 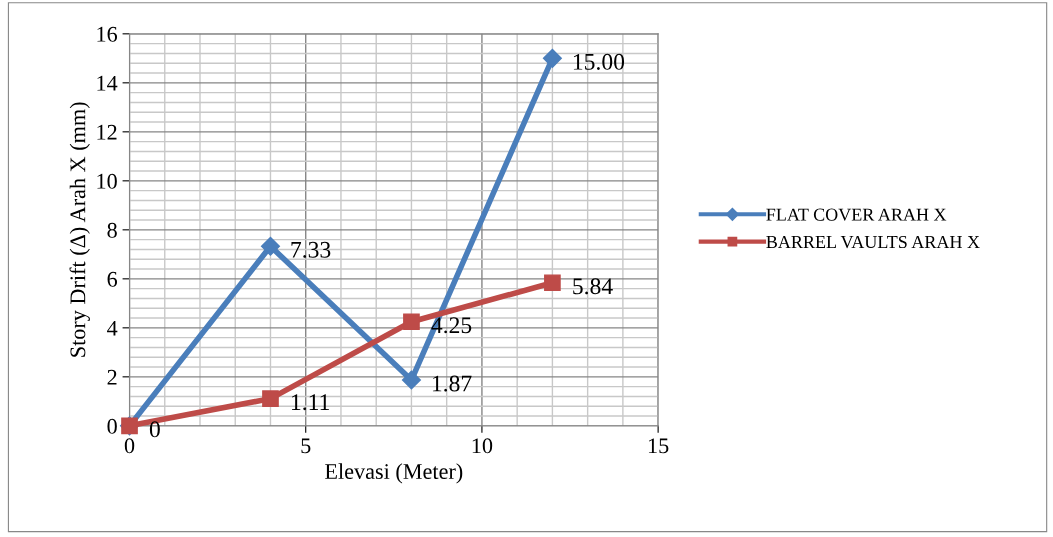 What do you see at coordinates (873, 242) in the screenshot?
I see `legend-label: BARREL VAULTS ARAH X` at bounding box center [873, 242].